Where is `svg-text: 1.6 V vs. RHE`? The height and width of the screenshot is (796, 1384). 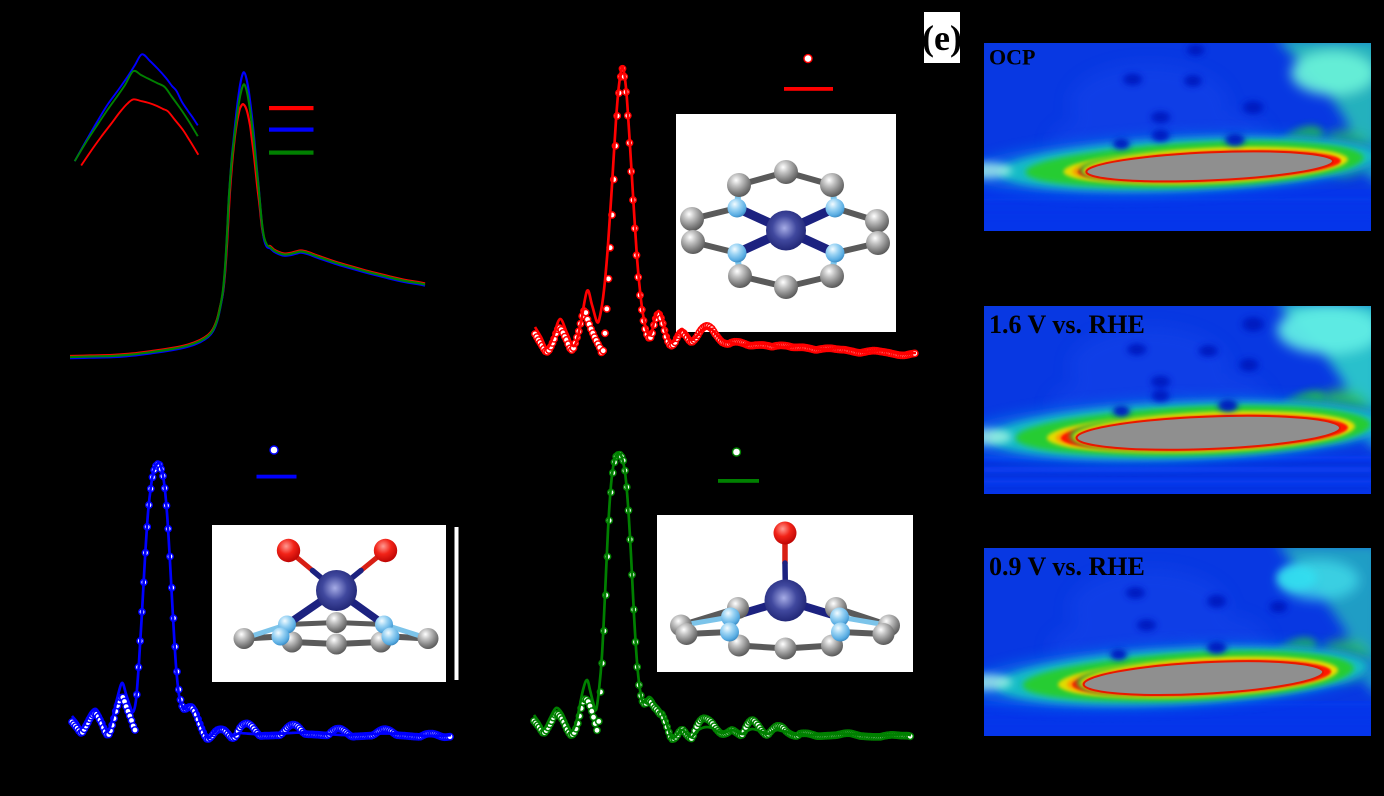 svg-text: 1.6 V vs. RHE is located at coordinates (1067, 324).